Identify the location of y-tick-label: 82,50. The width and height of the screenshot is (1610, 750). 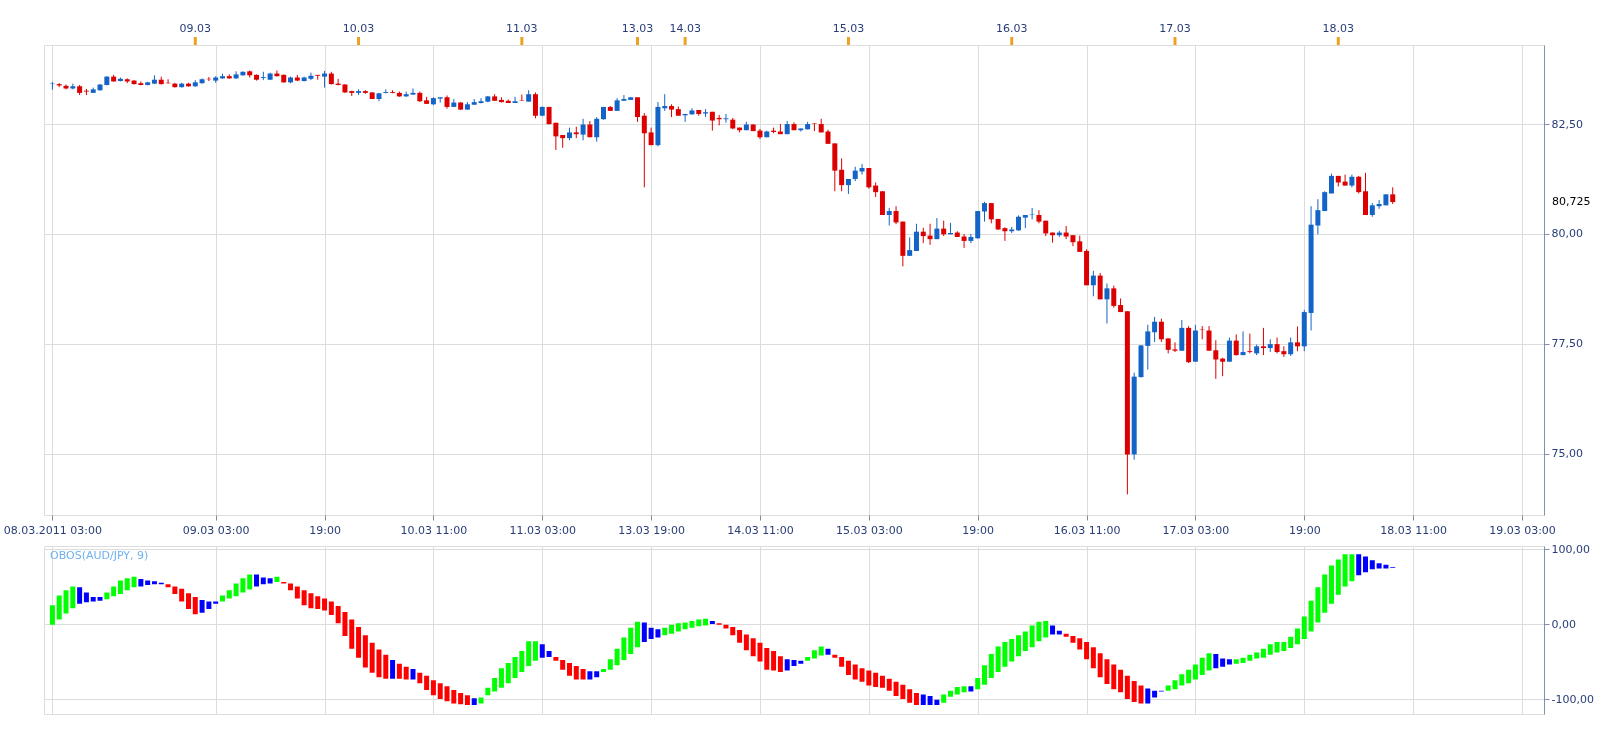
(1567, 124).